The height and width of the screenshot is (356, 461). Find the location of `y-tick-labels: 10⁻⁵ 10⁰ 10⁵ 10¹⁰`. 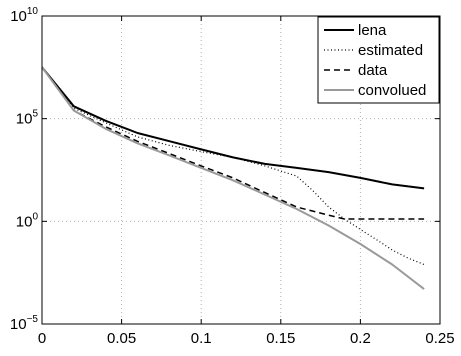

y-tick-labels: 10⁻⁵ 10⁰ 10⁵ 10¹⁰ is located at coordinates (24, 169).